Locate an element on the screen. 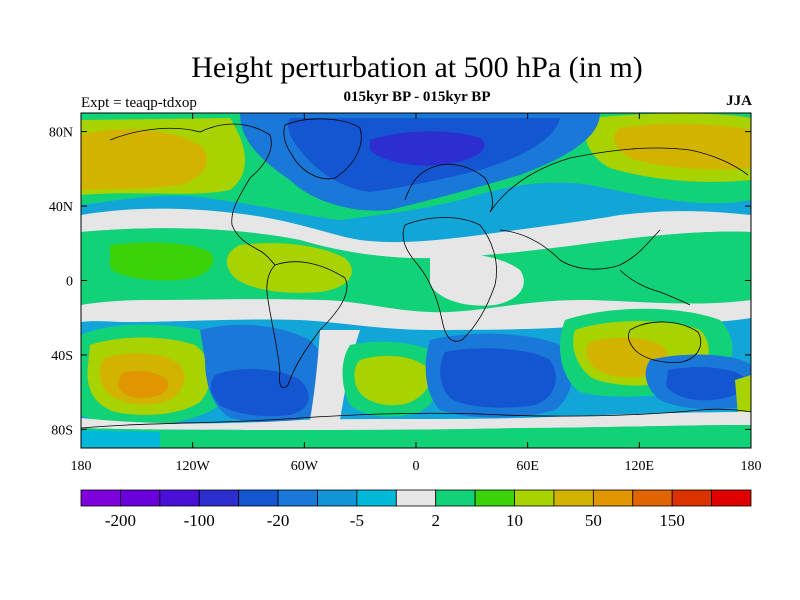  field-siberia-core is located at coordinates (682, 146).